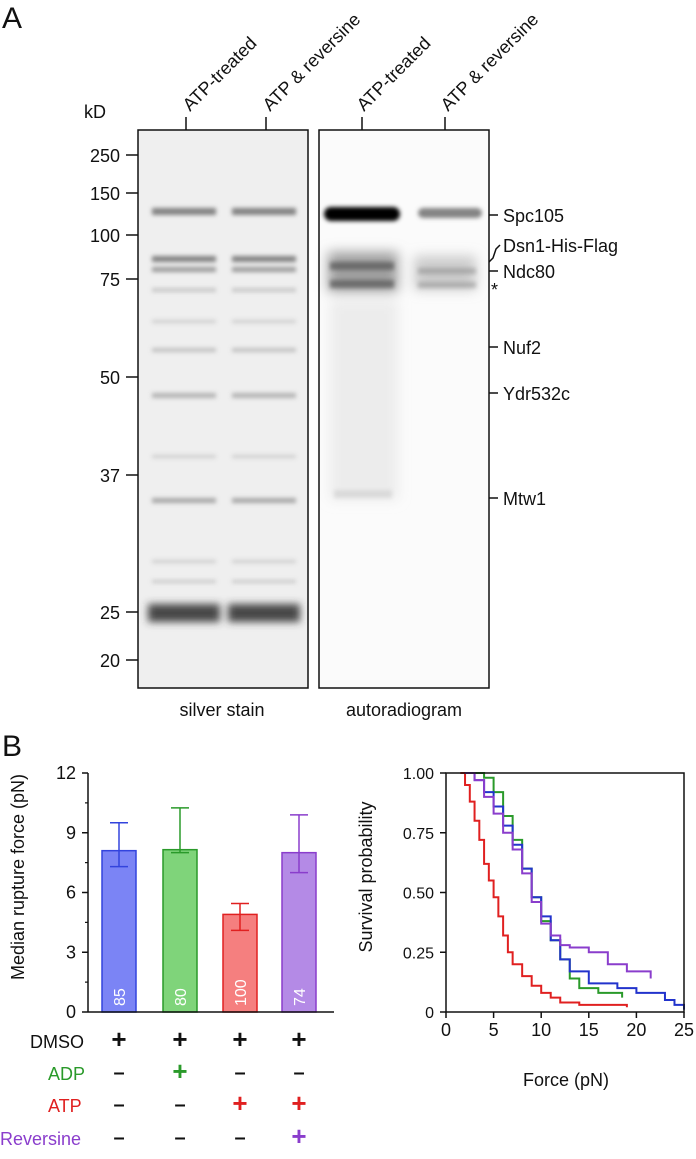 The image size is (696, 1159). What do you see at coordinates (533, 216) in the screenshot?
I see `band-label-spc105: Spc105` at bounding box center [533, 216].